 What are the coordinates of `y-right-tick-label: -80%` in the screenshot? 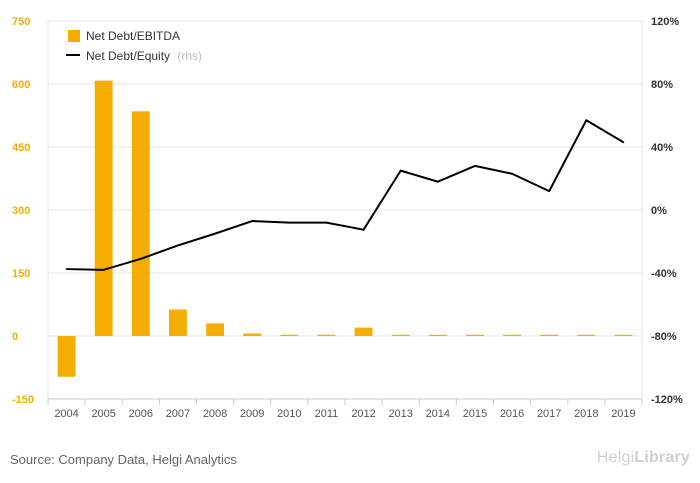 It's located at (664, 337).